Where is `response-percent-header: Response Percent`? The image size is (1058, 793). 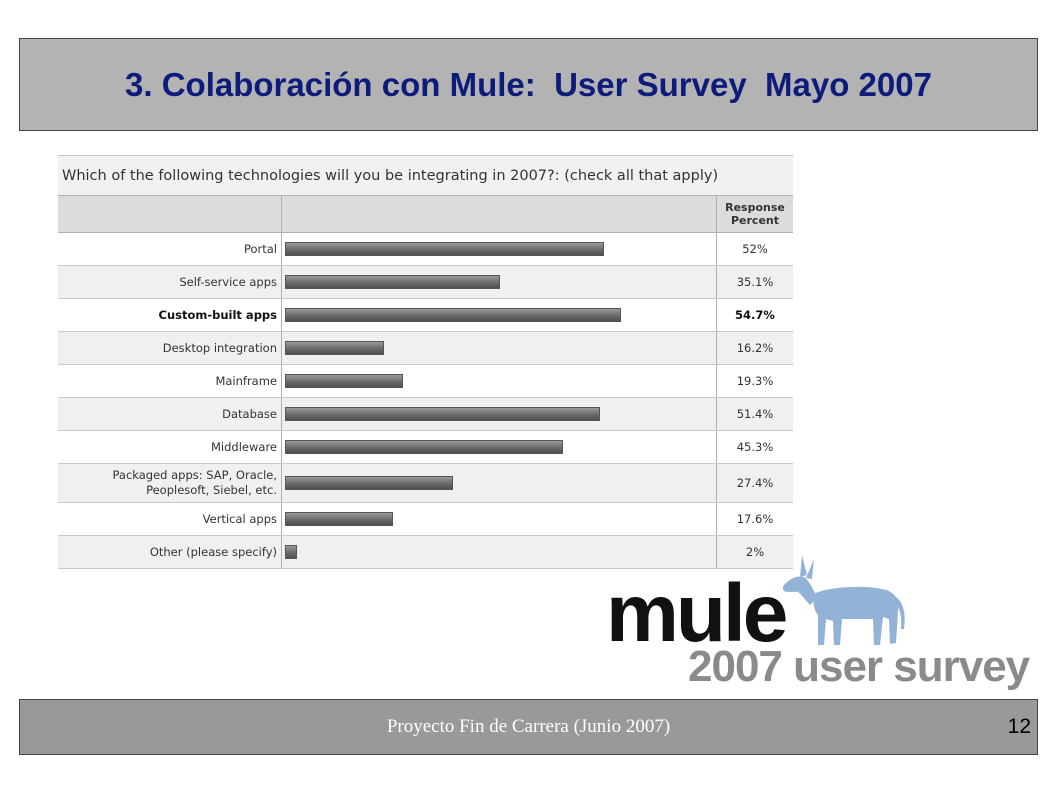
response-percent-header: Response Percent is located at coordinates (755, 214).